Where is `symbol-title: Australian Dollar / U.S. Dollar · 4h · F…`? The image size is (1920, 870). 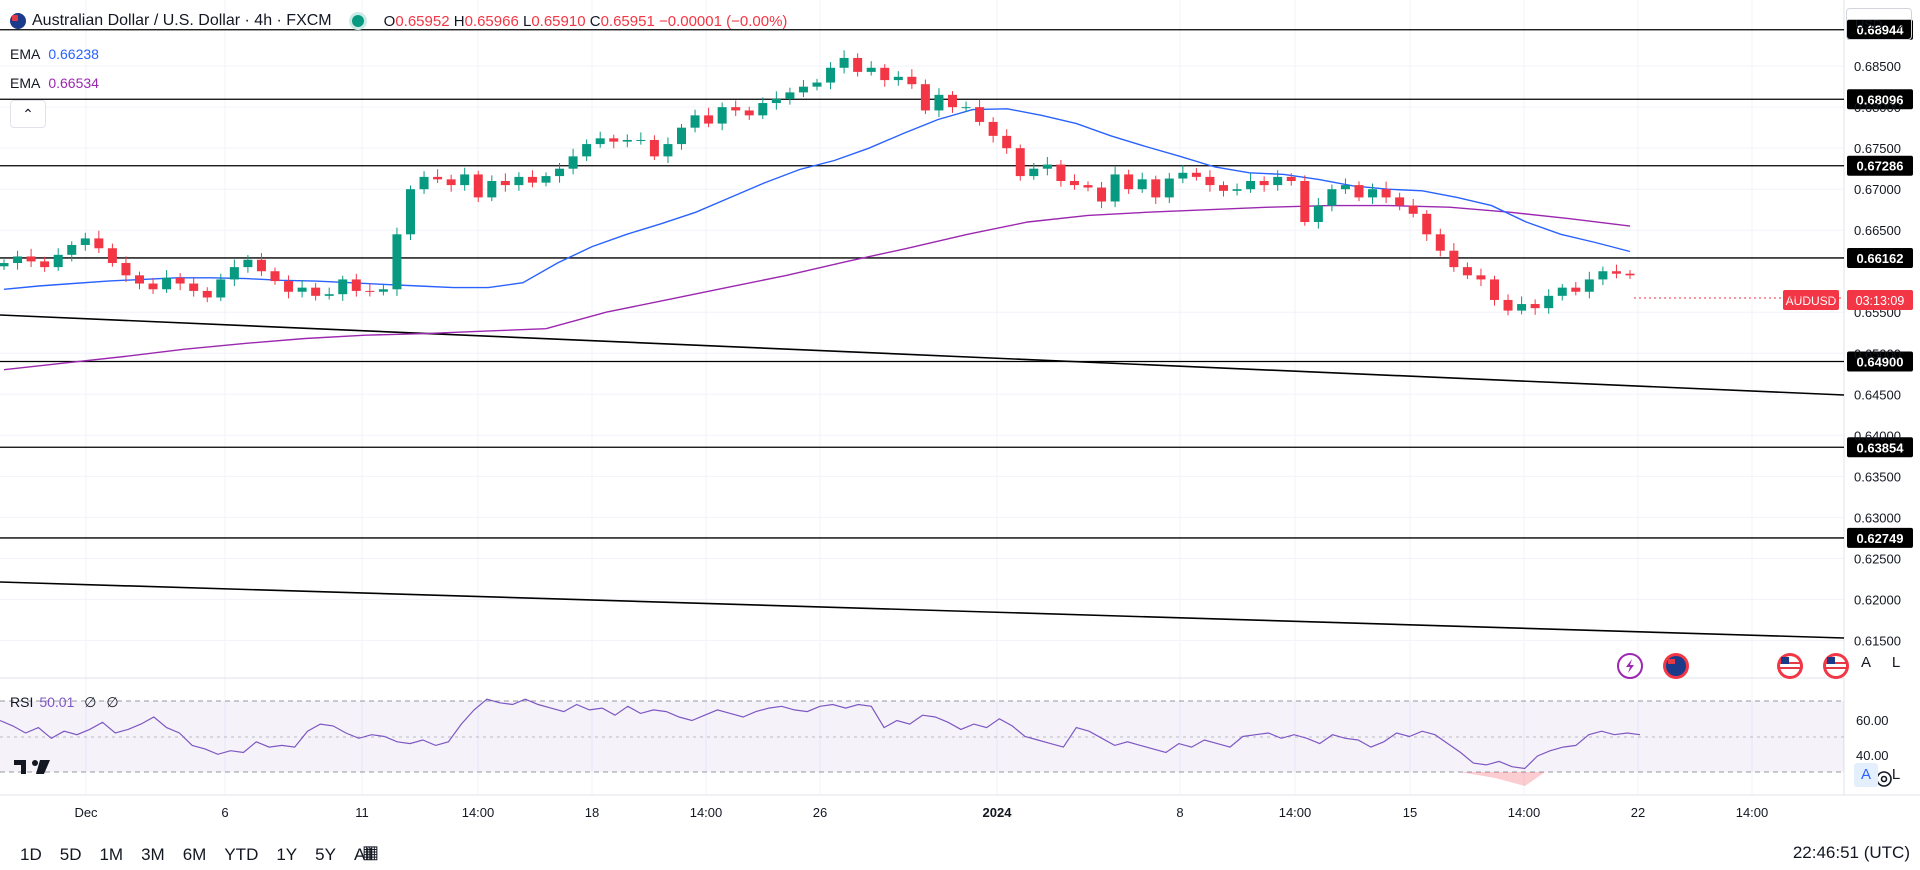 symbol-title: Australian Dollar / U.S. Dollar · 4h · F… is located at coordinates (182, 20).